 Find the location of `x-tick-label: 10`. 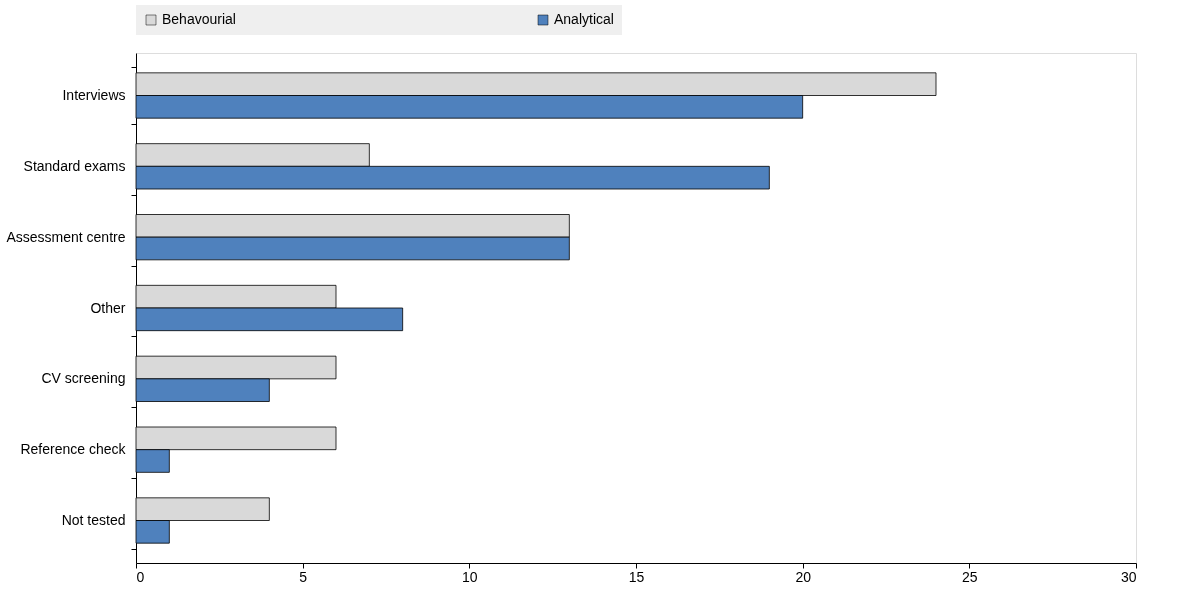

x-tick-label: 10 is located at coordinates (470, 576).